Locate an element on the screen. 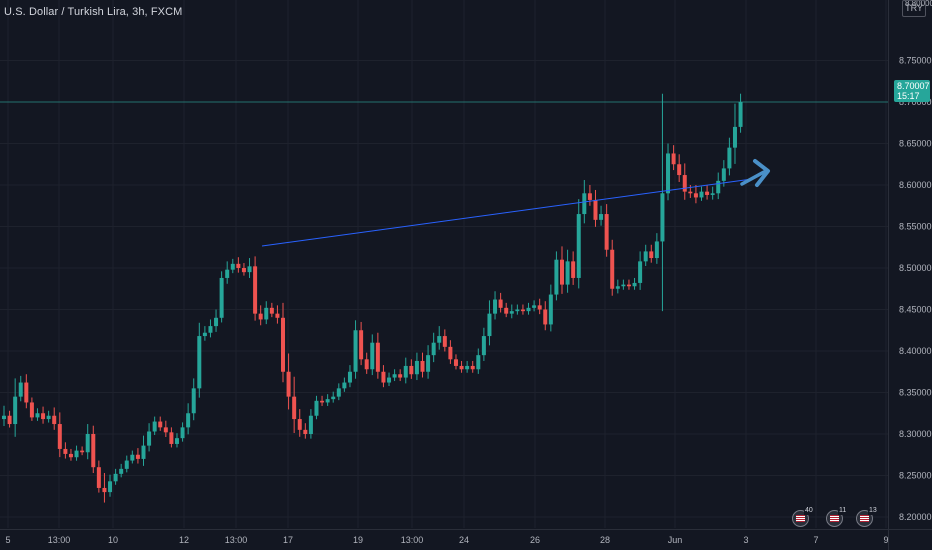 The height and width of the screenshot is (550, 932). x-tick-label: 13:00 is located at coordinates (59, 540).